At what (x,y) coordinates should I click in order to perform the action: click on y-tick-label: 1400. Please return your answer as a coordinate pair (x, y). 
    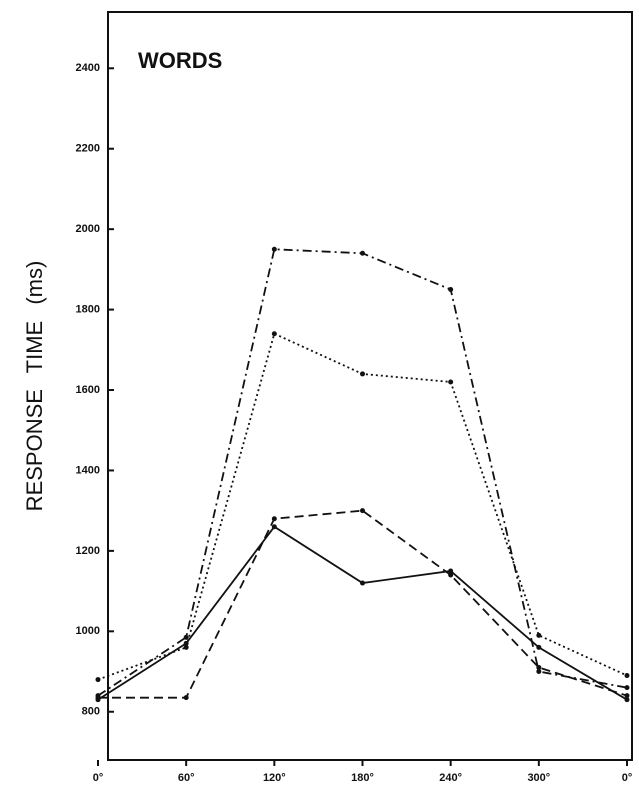
    Looking at the image, I should click on (88, 470).